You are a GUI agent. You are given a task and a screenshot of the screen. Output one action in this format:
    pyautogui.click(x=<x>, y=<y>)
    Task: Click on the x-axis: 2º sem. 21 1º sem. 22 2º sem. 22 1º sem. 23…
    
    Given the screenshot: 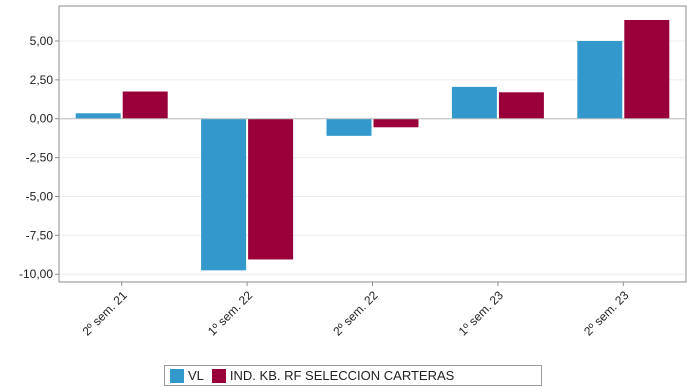 What is the action you would take?
    pyautogui.click(x=356, y=310)
    